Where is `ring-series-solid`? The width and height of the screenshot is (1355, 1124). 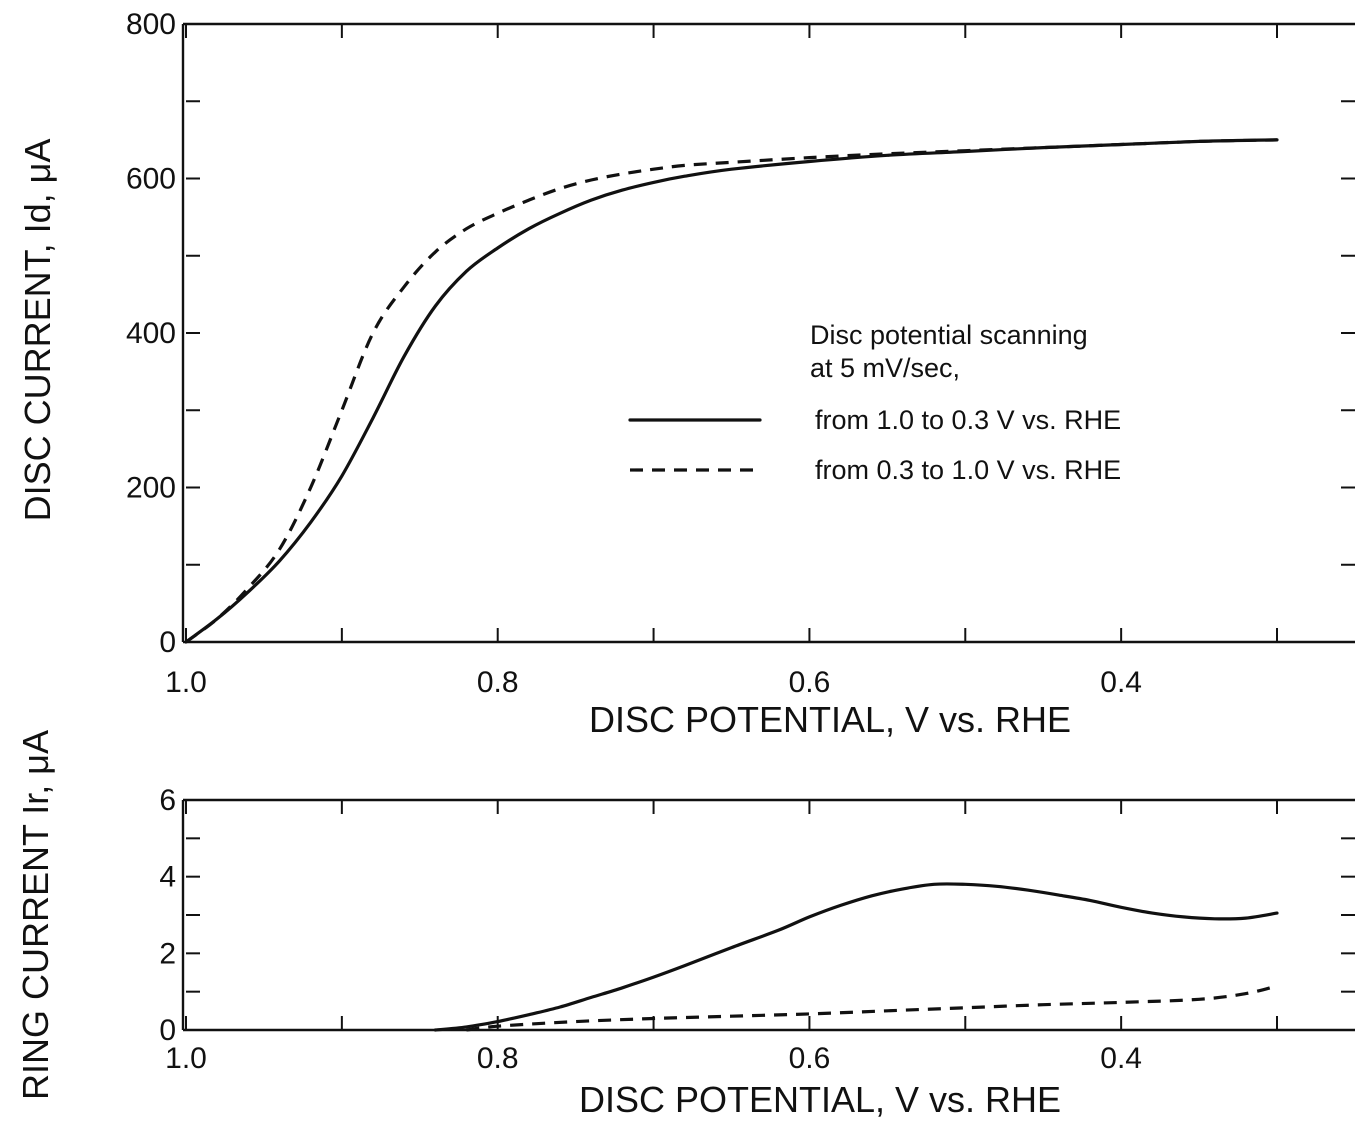
ring-series-solid is located at coordinates (856, 957).